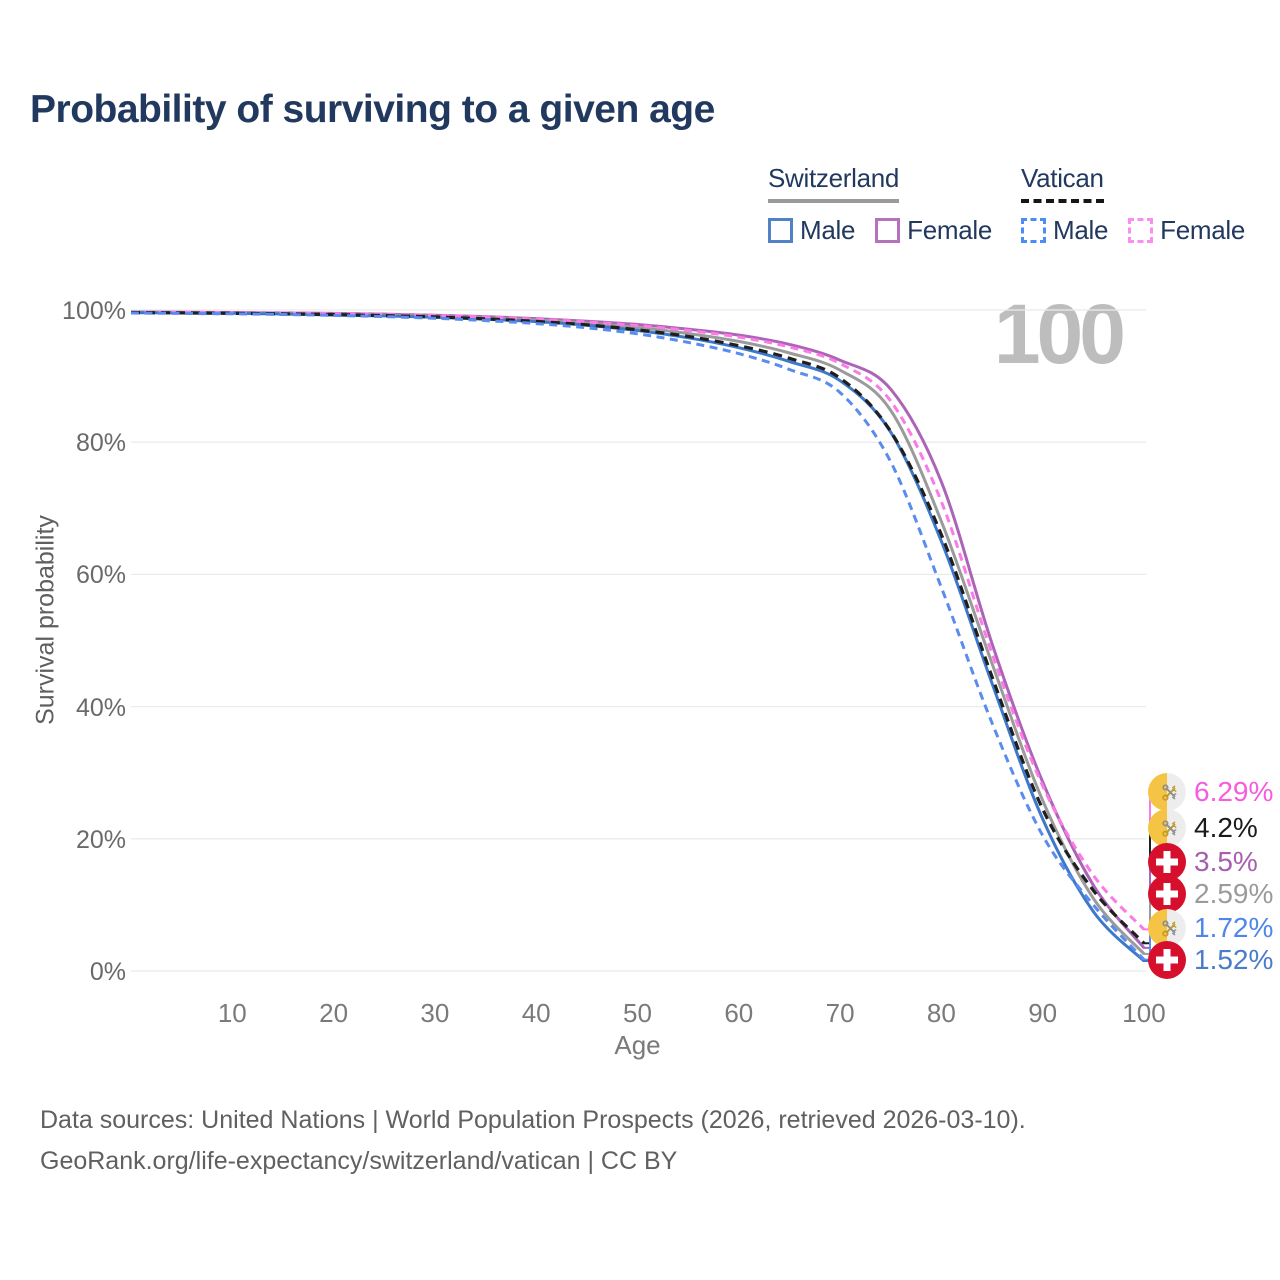 The height and width of the screenshot is (1280, 1280). I want to click on page-title: Probability of surviving to a given age, so click(372, 109).